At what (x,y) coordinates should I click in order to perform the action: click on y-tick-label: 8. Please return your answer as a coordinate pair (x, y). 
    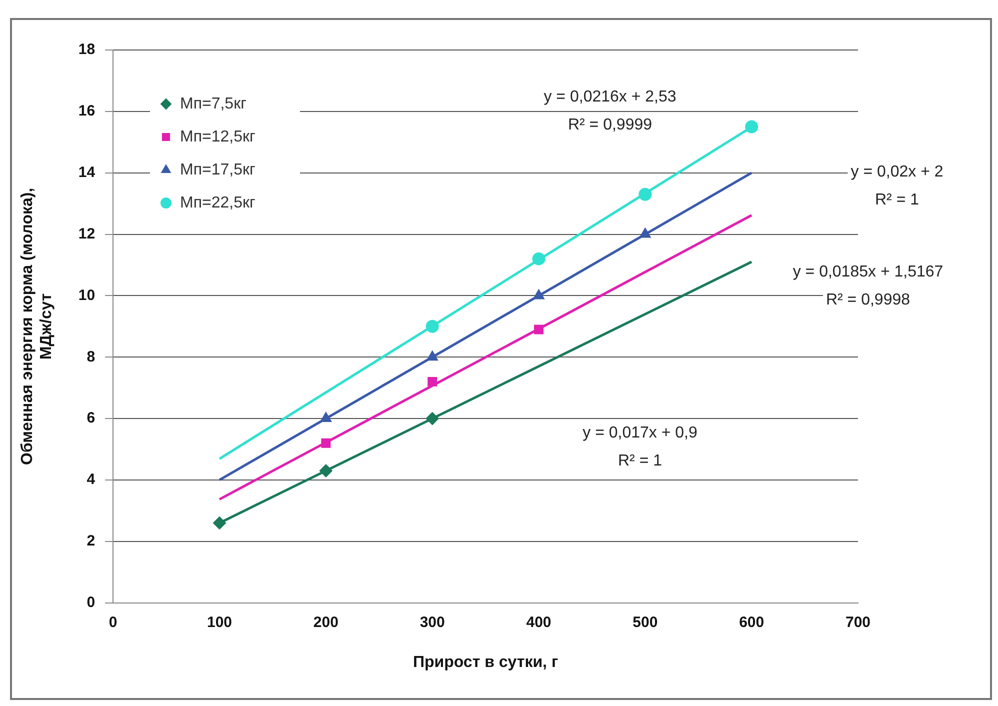
    Looking at the image, I should click on (91, 357).